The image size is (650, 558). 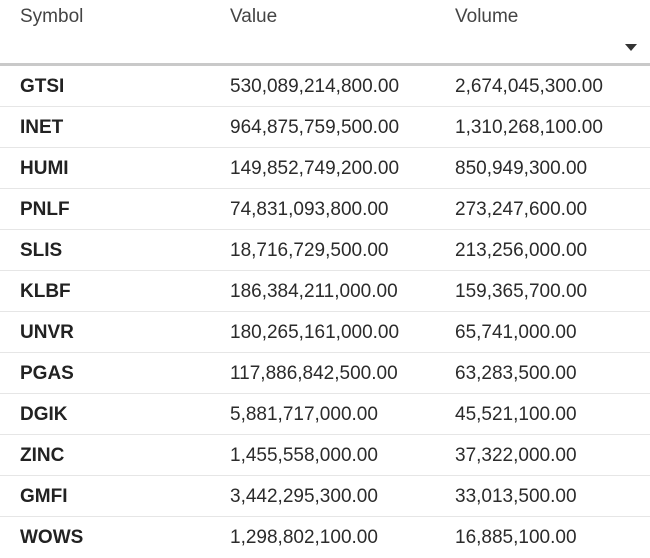 What do you see at coordinates (516, 414) in the screenshot?
I see `cell-volume: 45,521,100.00` at bounding box center [516, 414].